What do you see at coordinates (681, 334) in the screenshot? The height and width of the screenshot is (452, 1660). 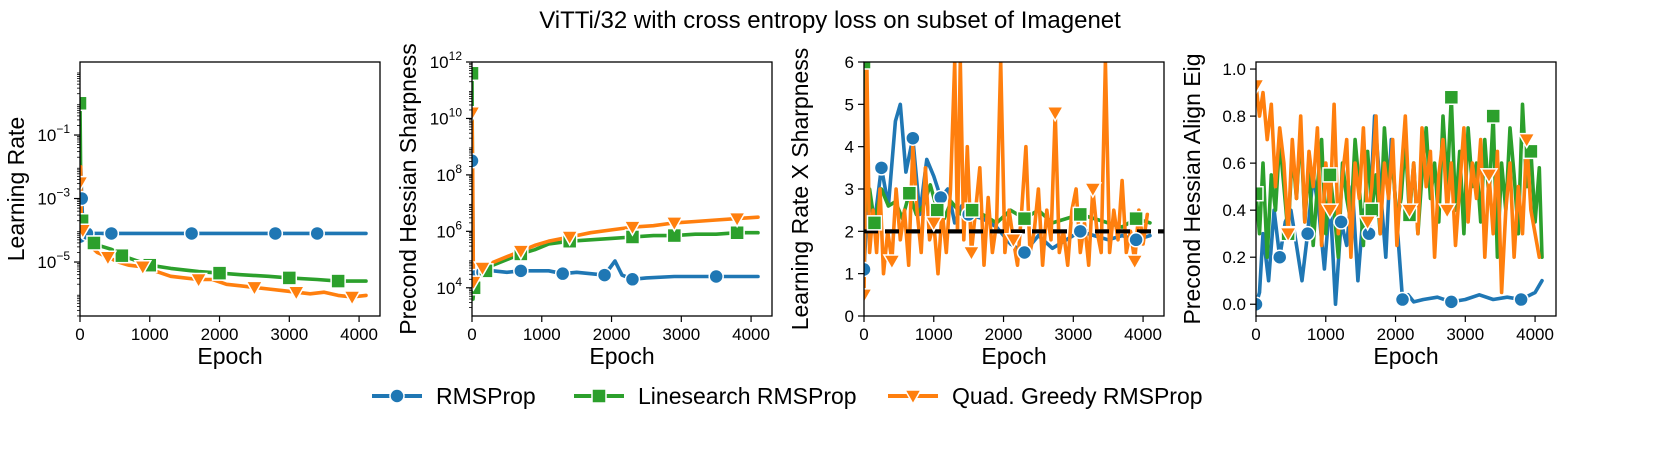 I see `x-tick-label: 3000` at bounding box center [681, 334].